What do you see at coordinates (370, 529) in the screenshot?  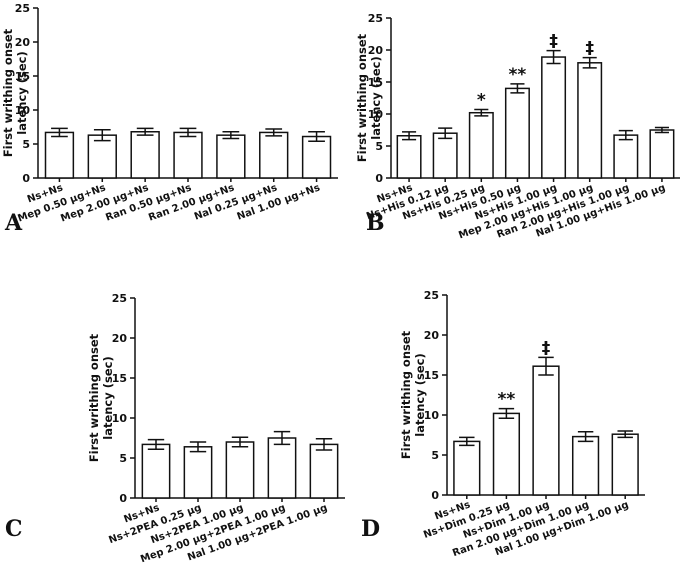 I see `panel-label: D` at bounding box center [370, 529].